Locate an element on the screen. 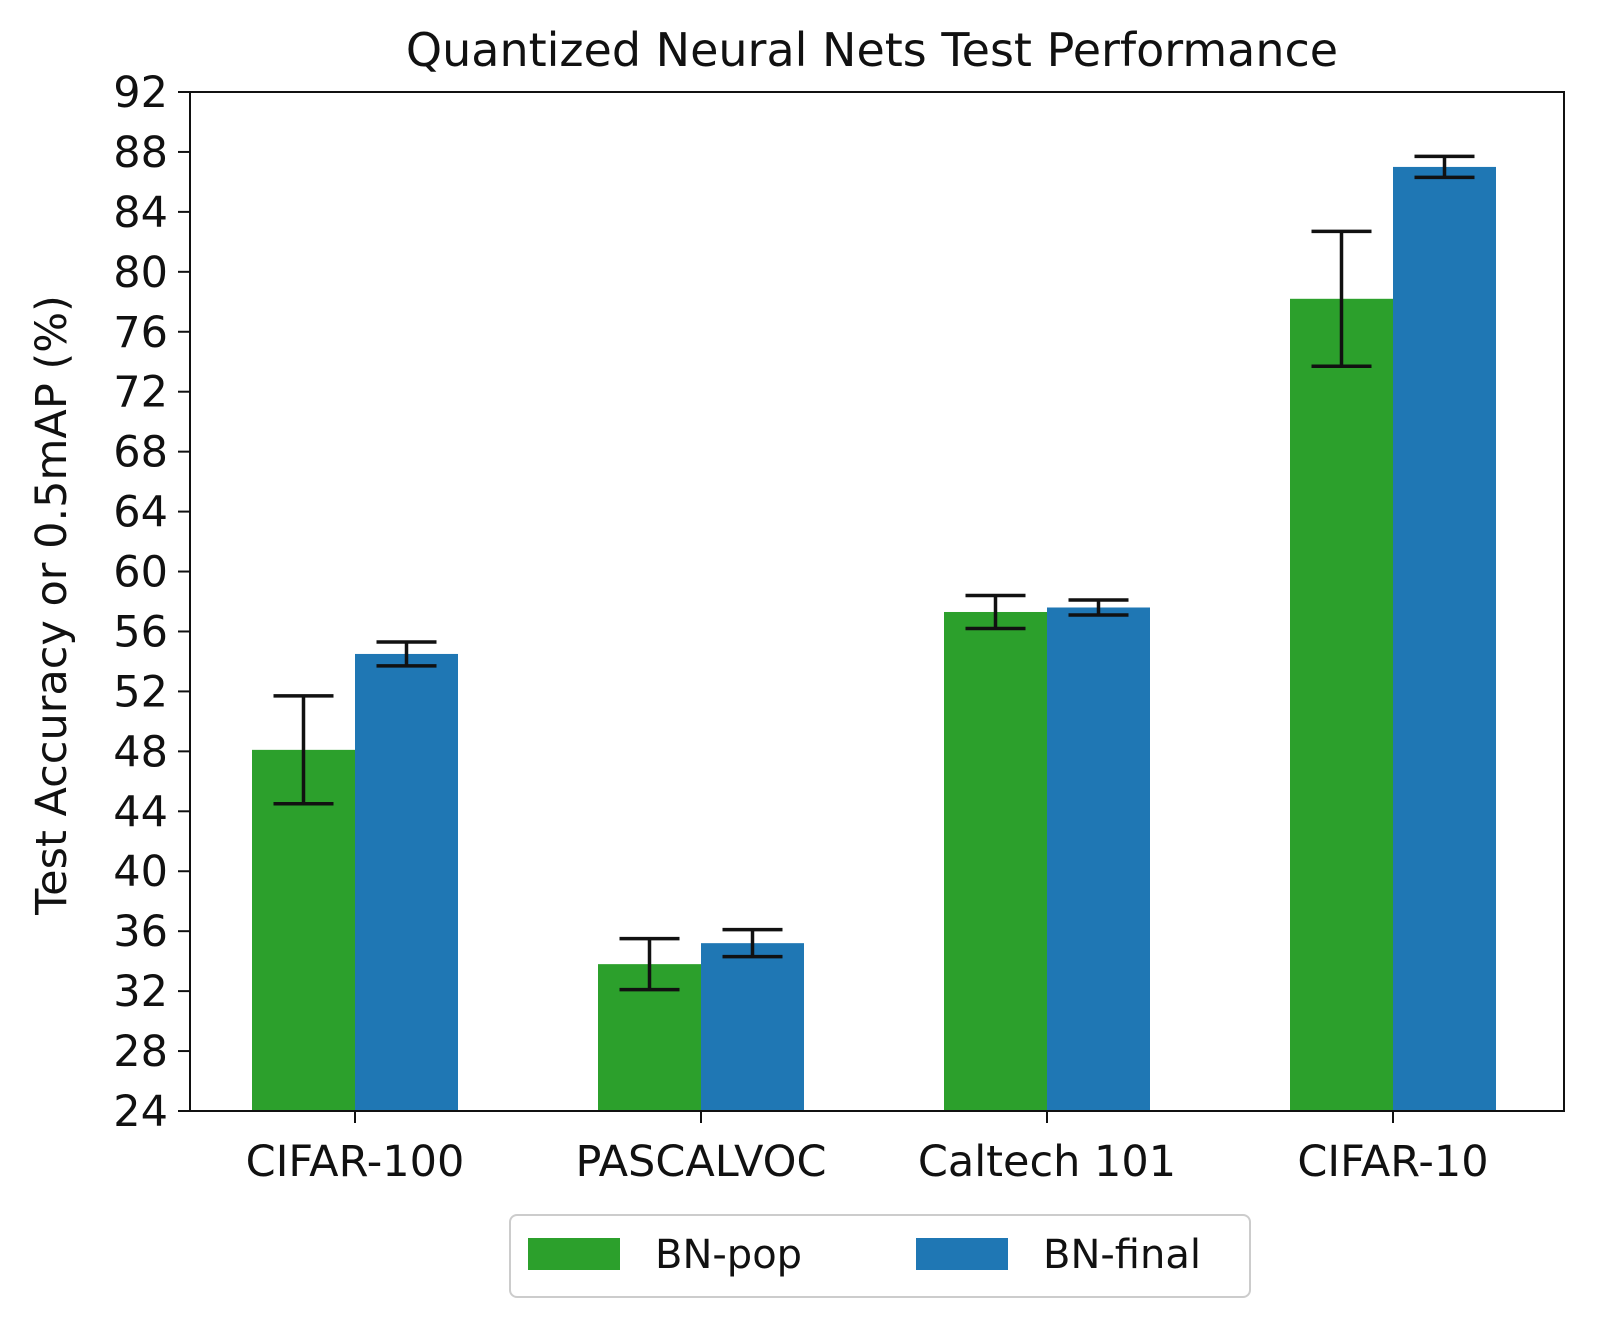 This screenshot has width=1600, height=1320. bar-bn-final-pascalvoc is located at coordinates (752, 1027).